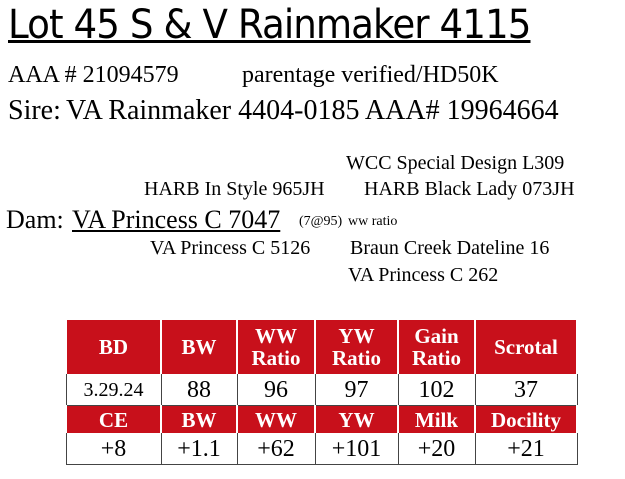  I want to click on header-cell: CE, so click(113, 419).